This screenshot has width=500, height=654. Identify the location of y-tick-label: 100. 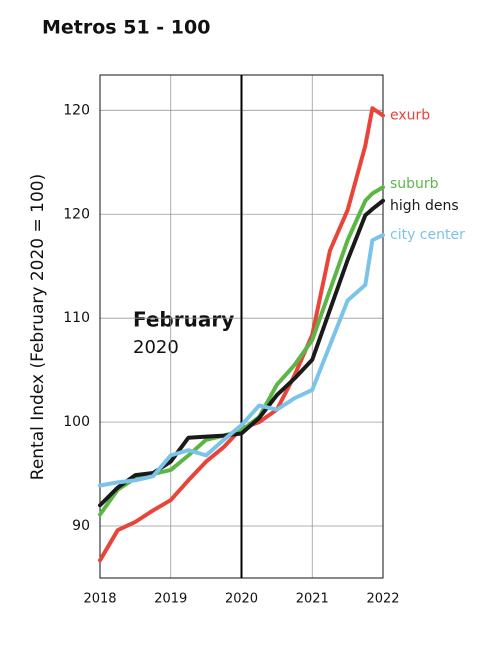
(76, 422).